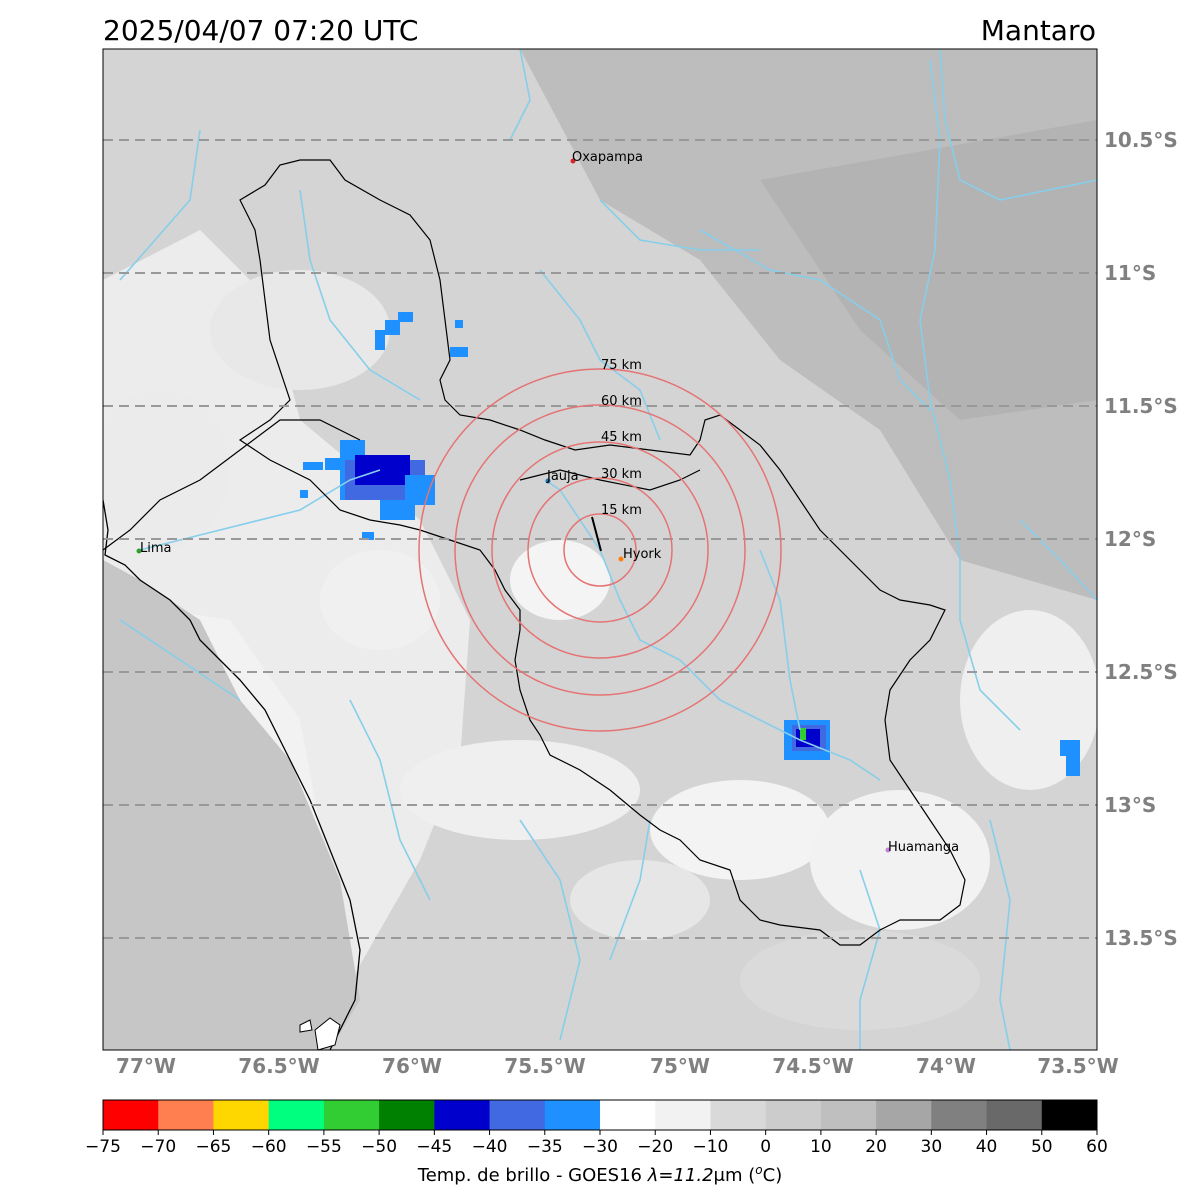 This screenshot has width=1200, height=1200. I want to click on colorbar-title: Temp. de brillo - GOES16 λ=11.2μm (oC), so click(599, 1174).